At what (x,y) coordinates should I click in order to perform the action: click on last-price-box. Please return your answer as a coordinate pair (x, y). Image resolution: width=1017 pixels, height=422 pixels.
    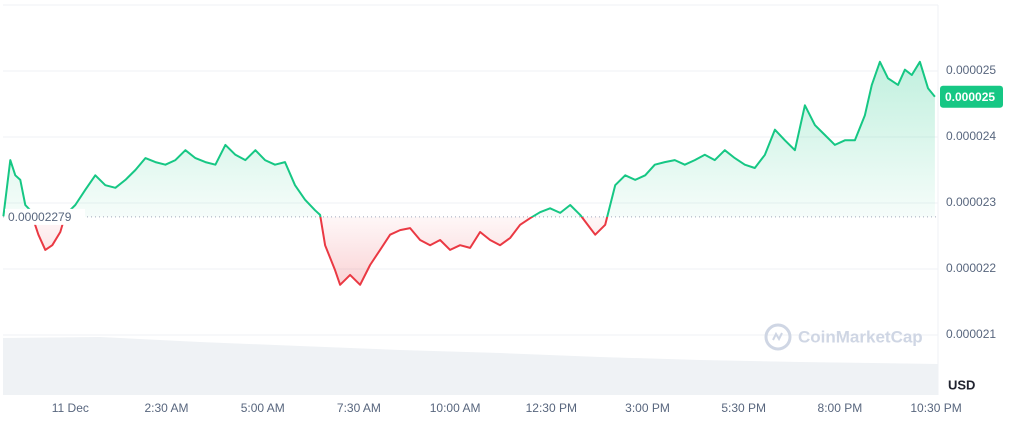
    Looking at the image, I should click on (971, 96).